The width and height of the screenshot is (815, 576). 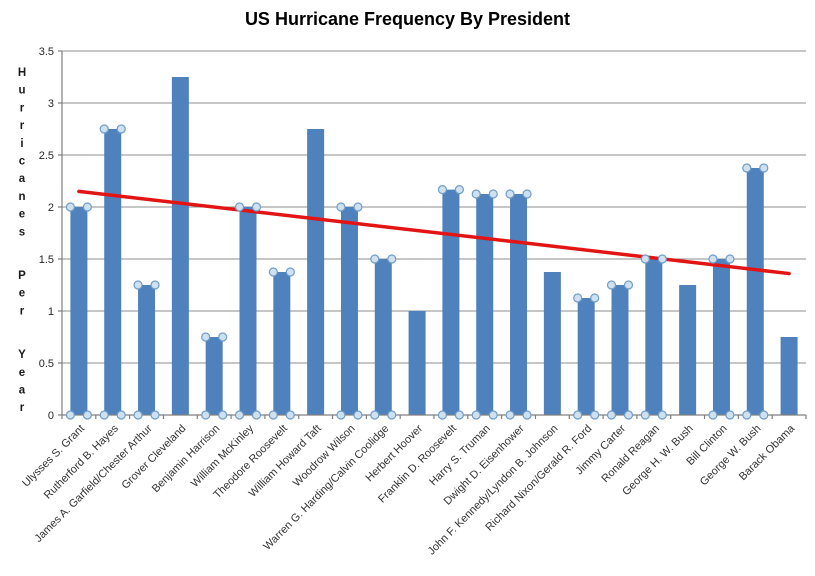 What do you see at coordinates (460, 456) in the screenshot?
I see `x-category-label: Harry S. Truman` at bounding box center [460, 456].